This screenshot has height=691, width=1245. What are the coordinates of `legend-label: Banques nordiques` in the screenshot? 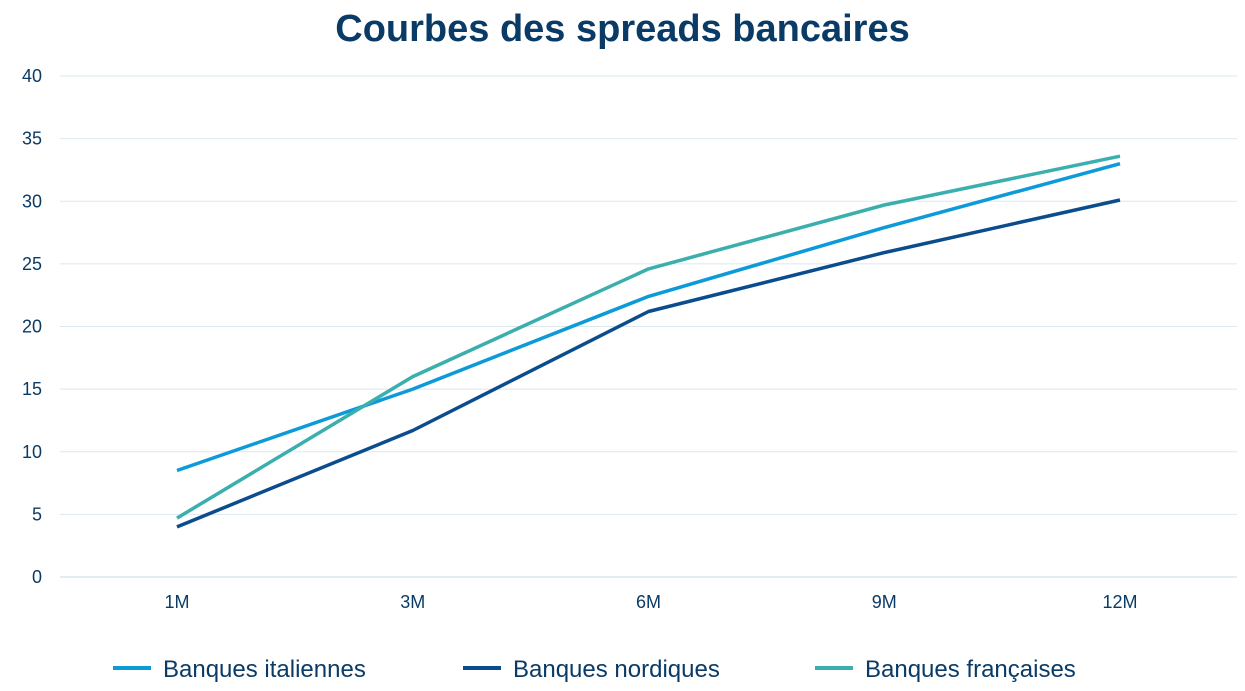 It's located at (616, 669).